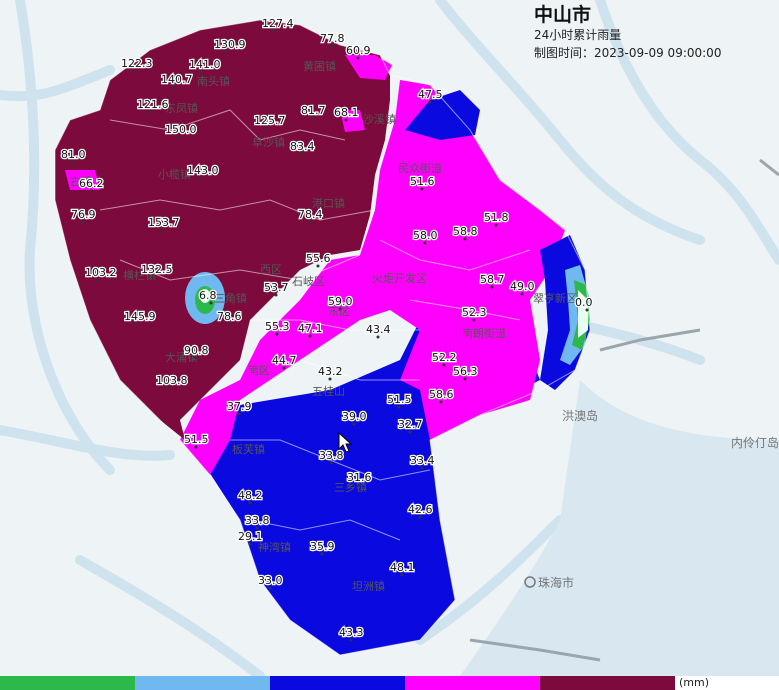 This screenshot has height=690, width=779. Describe the element at coordinates (208, 296) in the screenshot. I see `rain-station: 6.8` at that location.